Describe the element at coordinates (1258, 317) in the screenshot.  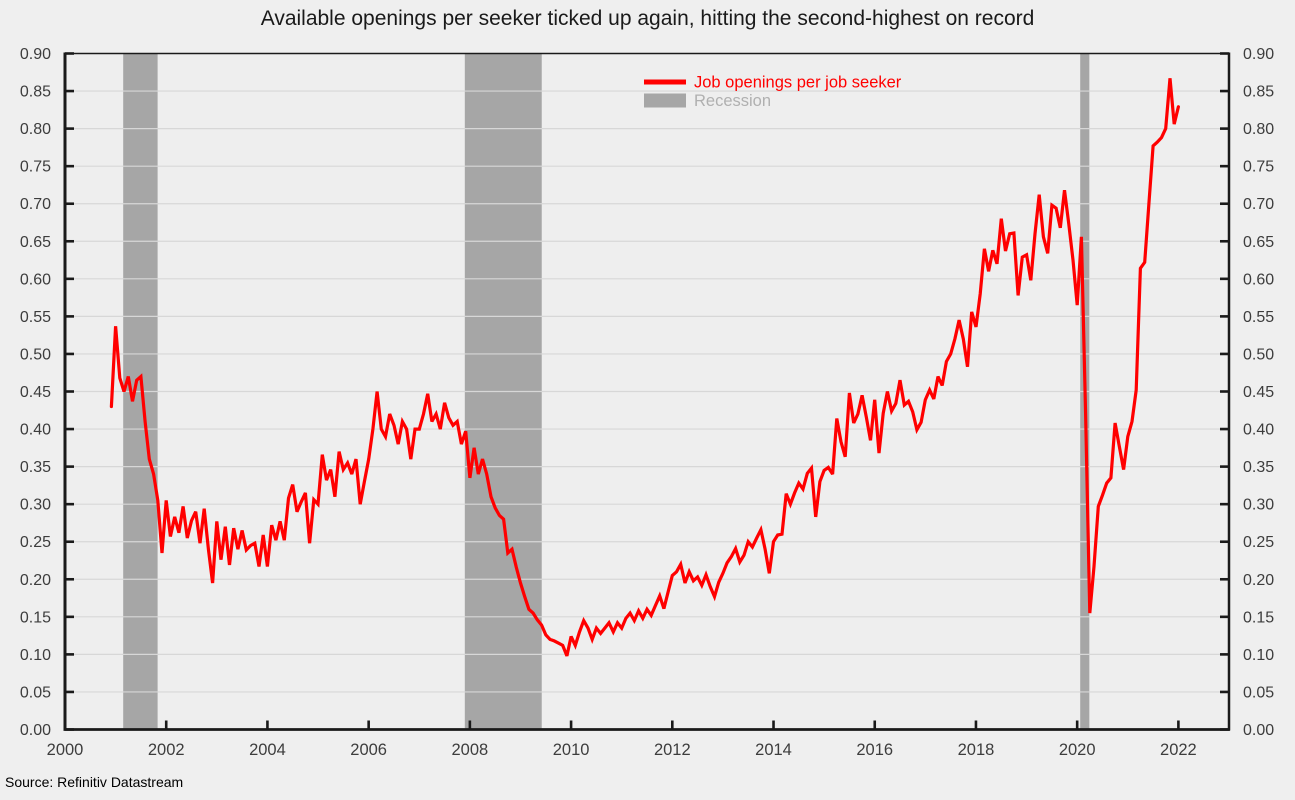
I see `y-axis-label-right: 0.55` at that location.